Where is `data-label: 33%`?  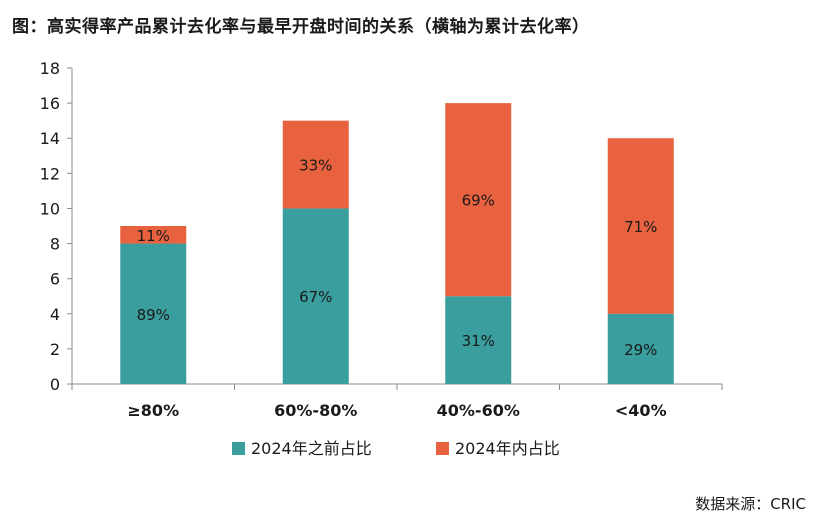 data-label: 33% is located at coordinates (315, 166).